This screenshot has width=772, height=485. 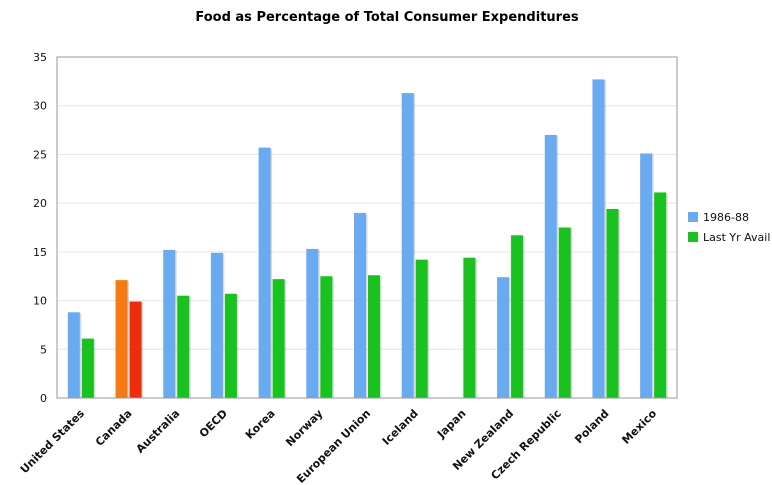 I want to click on y-tick-label: 5, so click(x=43, y=349).